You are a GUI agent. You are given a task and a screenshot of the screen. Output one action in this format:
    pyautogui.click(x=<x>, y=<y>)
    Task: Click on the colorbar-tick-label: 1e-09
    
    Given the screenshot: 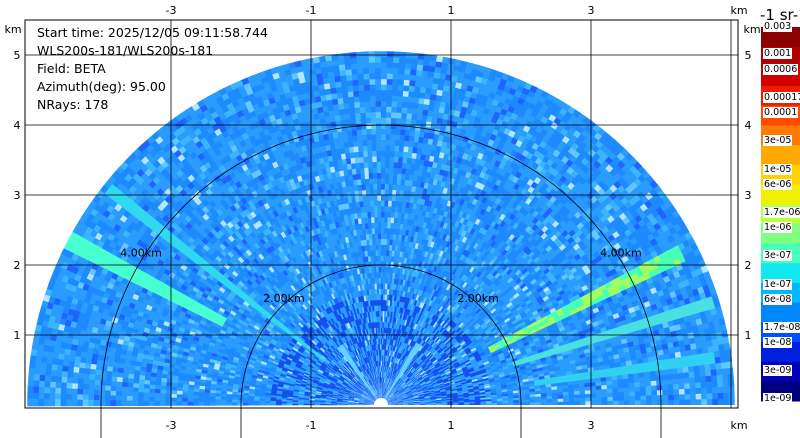 What is the action you would take?
    pyautogui.click(x=778, y=398)
    